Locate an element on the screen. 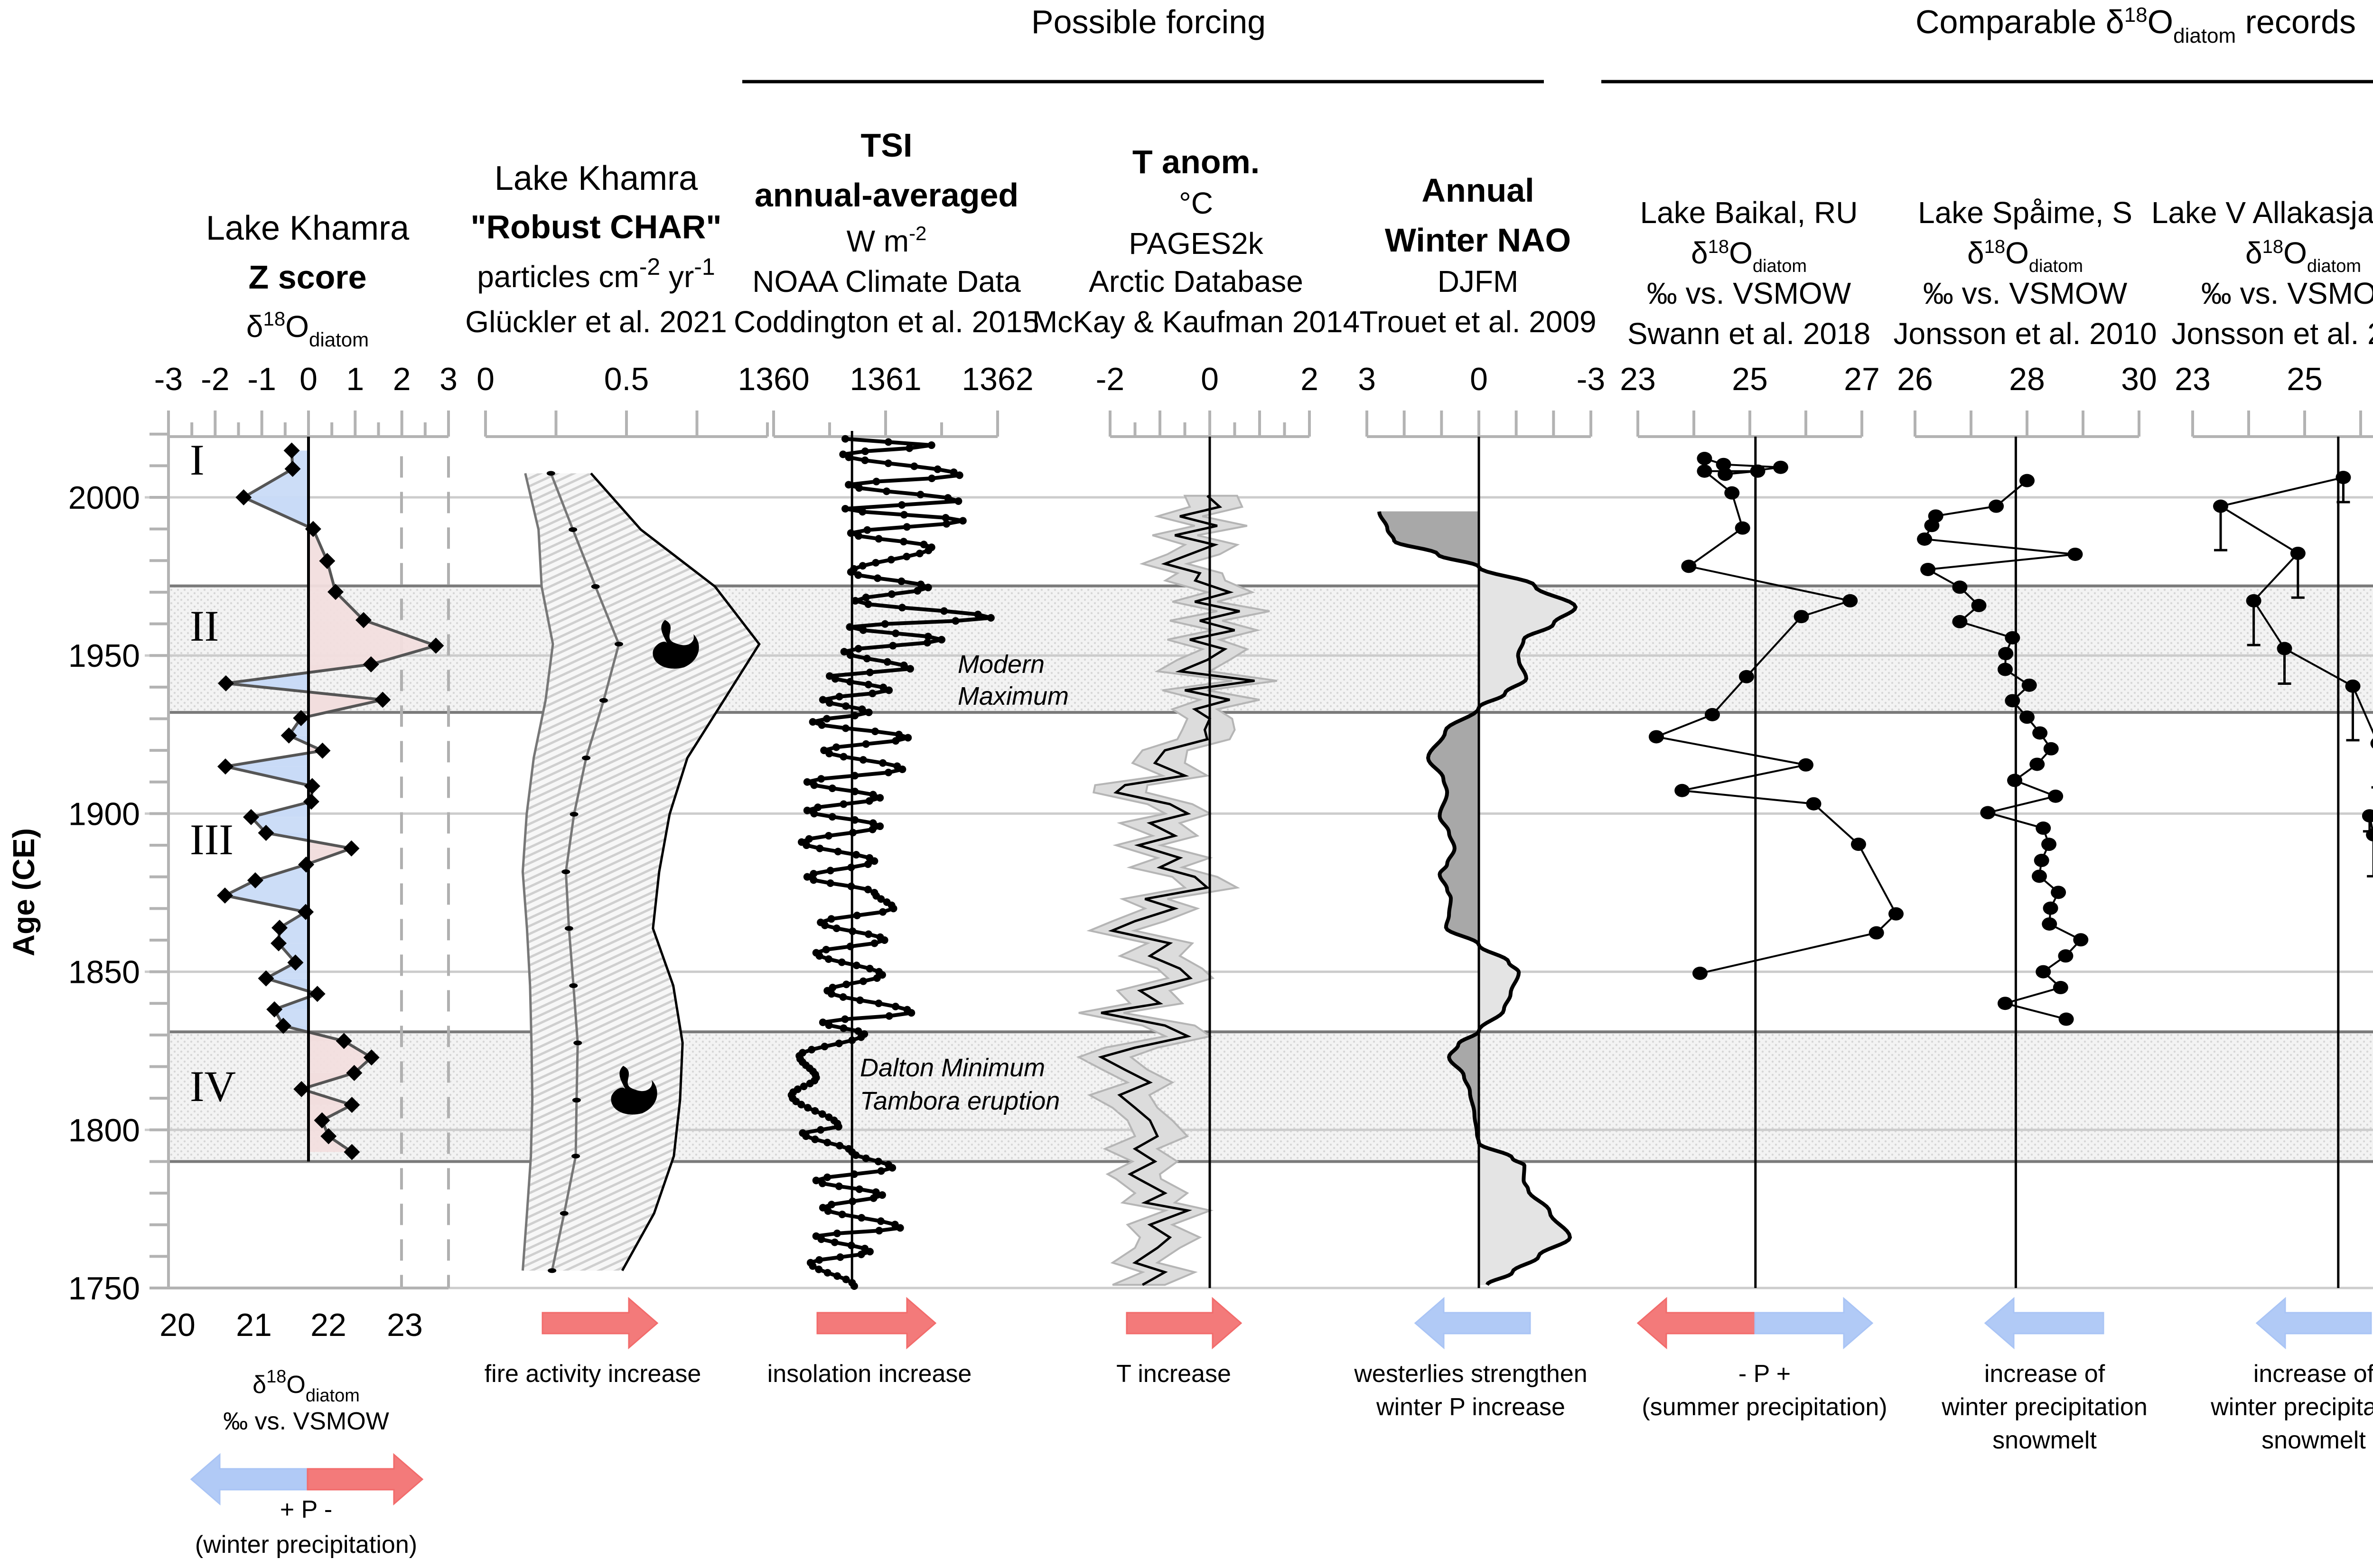 Image resolution: width=2373 pixels, height=1568 pixels. fire-icon-shape is located at coordinates (676, 645).